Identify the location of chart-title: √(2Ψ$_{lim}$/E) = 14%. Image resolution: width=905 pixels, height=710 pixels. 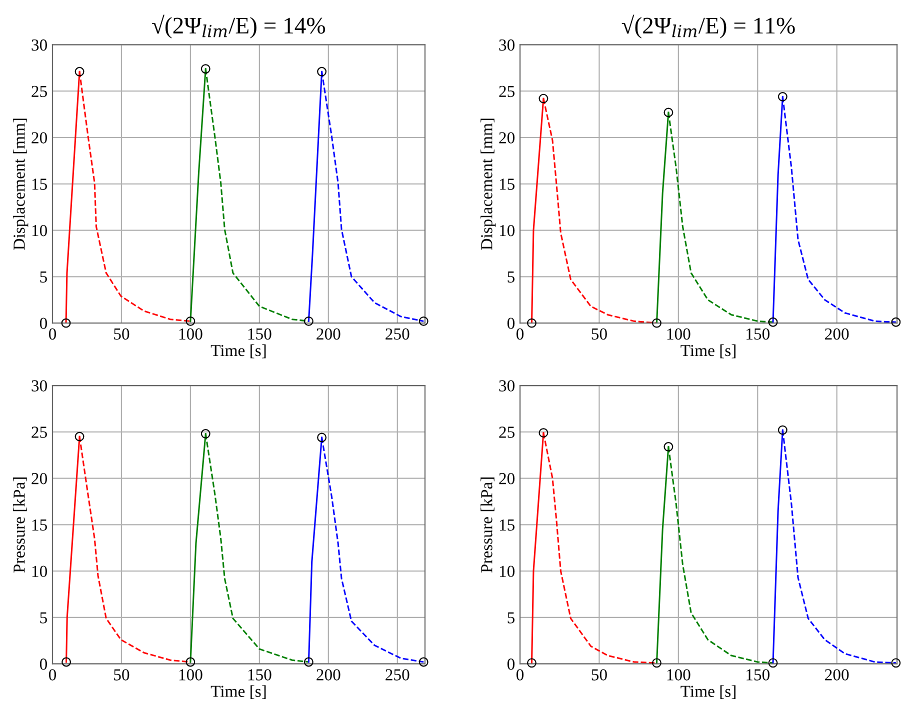
(239, 26).